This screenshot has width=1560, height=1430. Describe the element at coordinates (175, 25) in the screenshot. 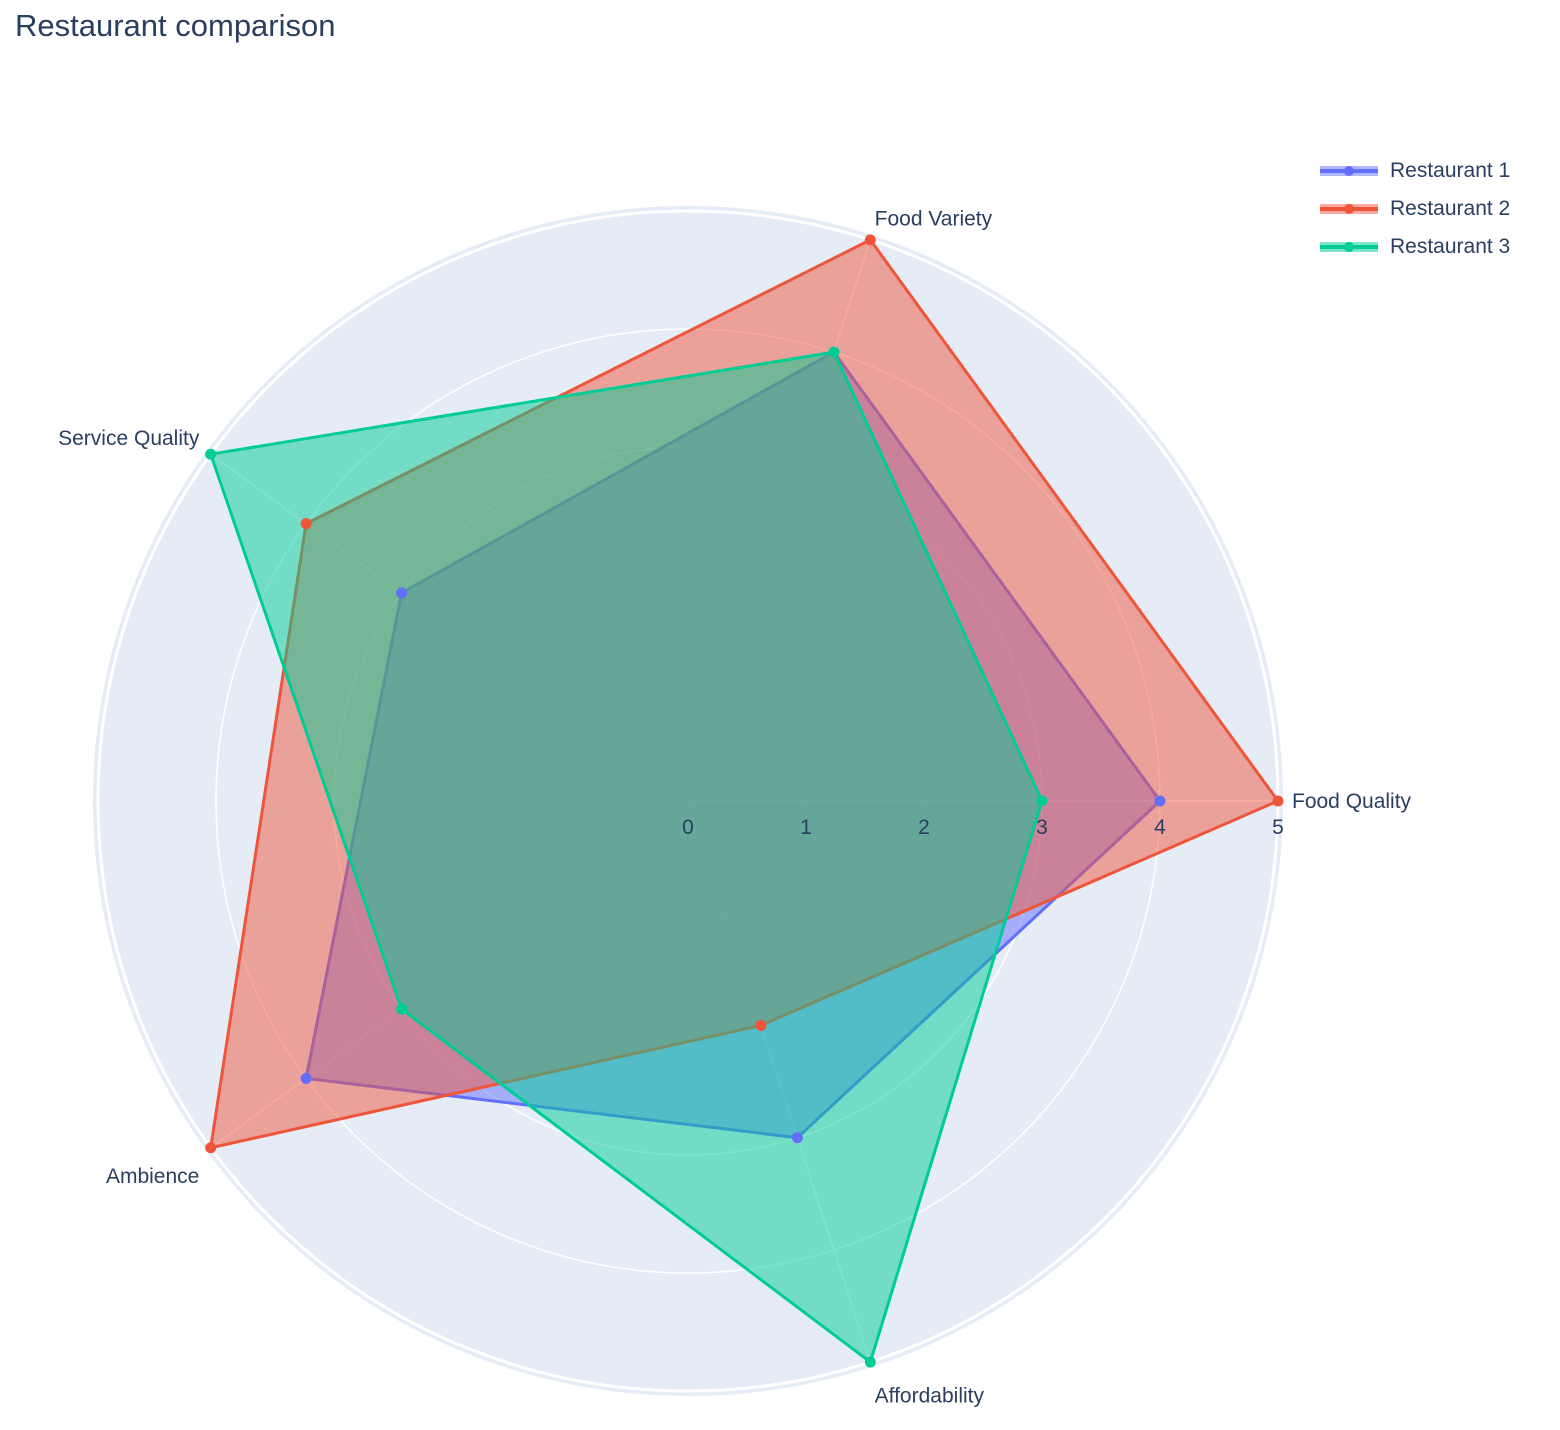

I see `chart-title: Restaurant comparison` at that location.